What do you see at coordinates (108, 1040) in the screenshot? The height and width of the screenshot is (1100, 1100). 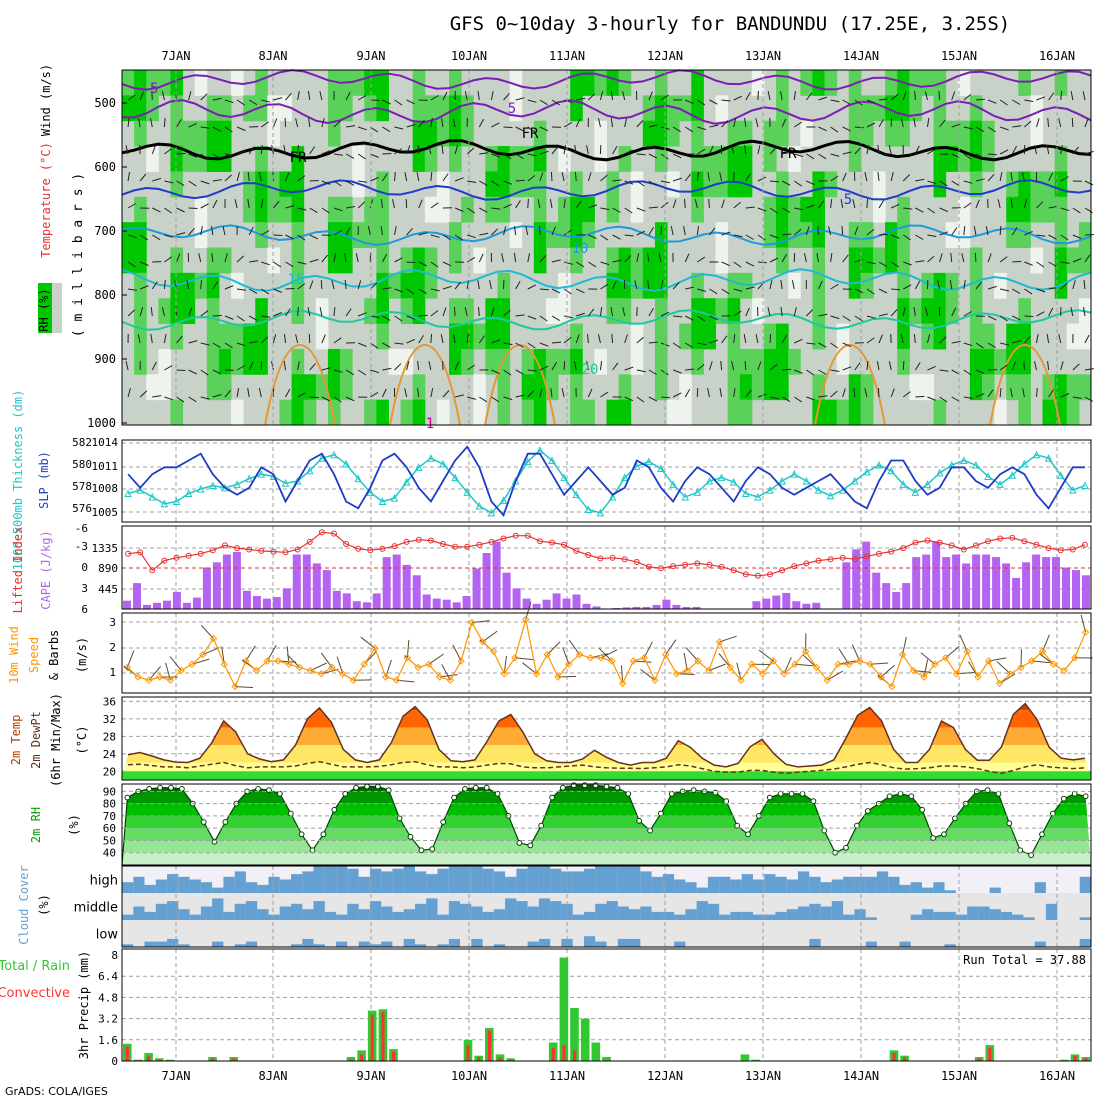 I see `precip-tick-1.6: 1.6` at bounding box center [108, 1040].